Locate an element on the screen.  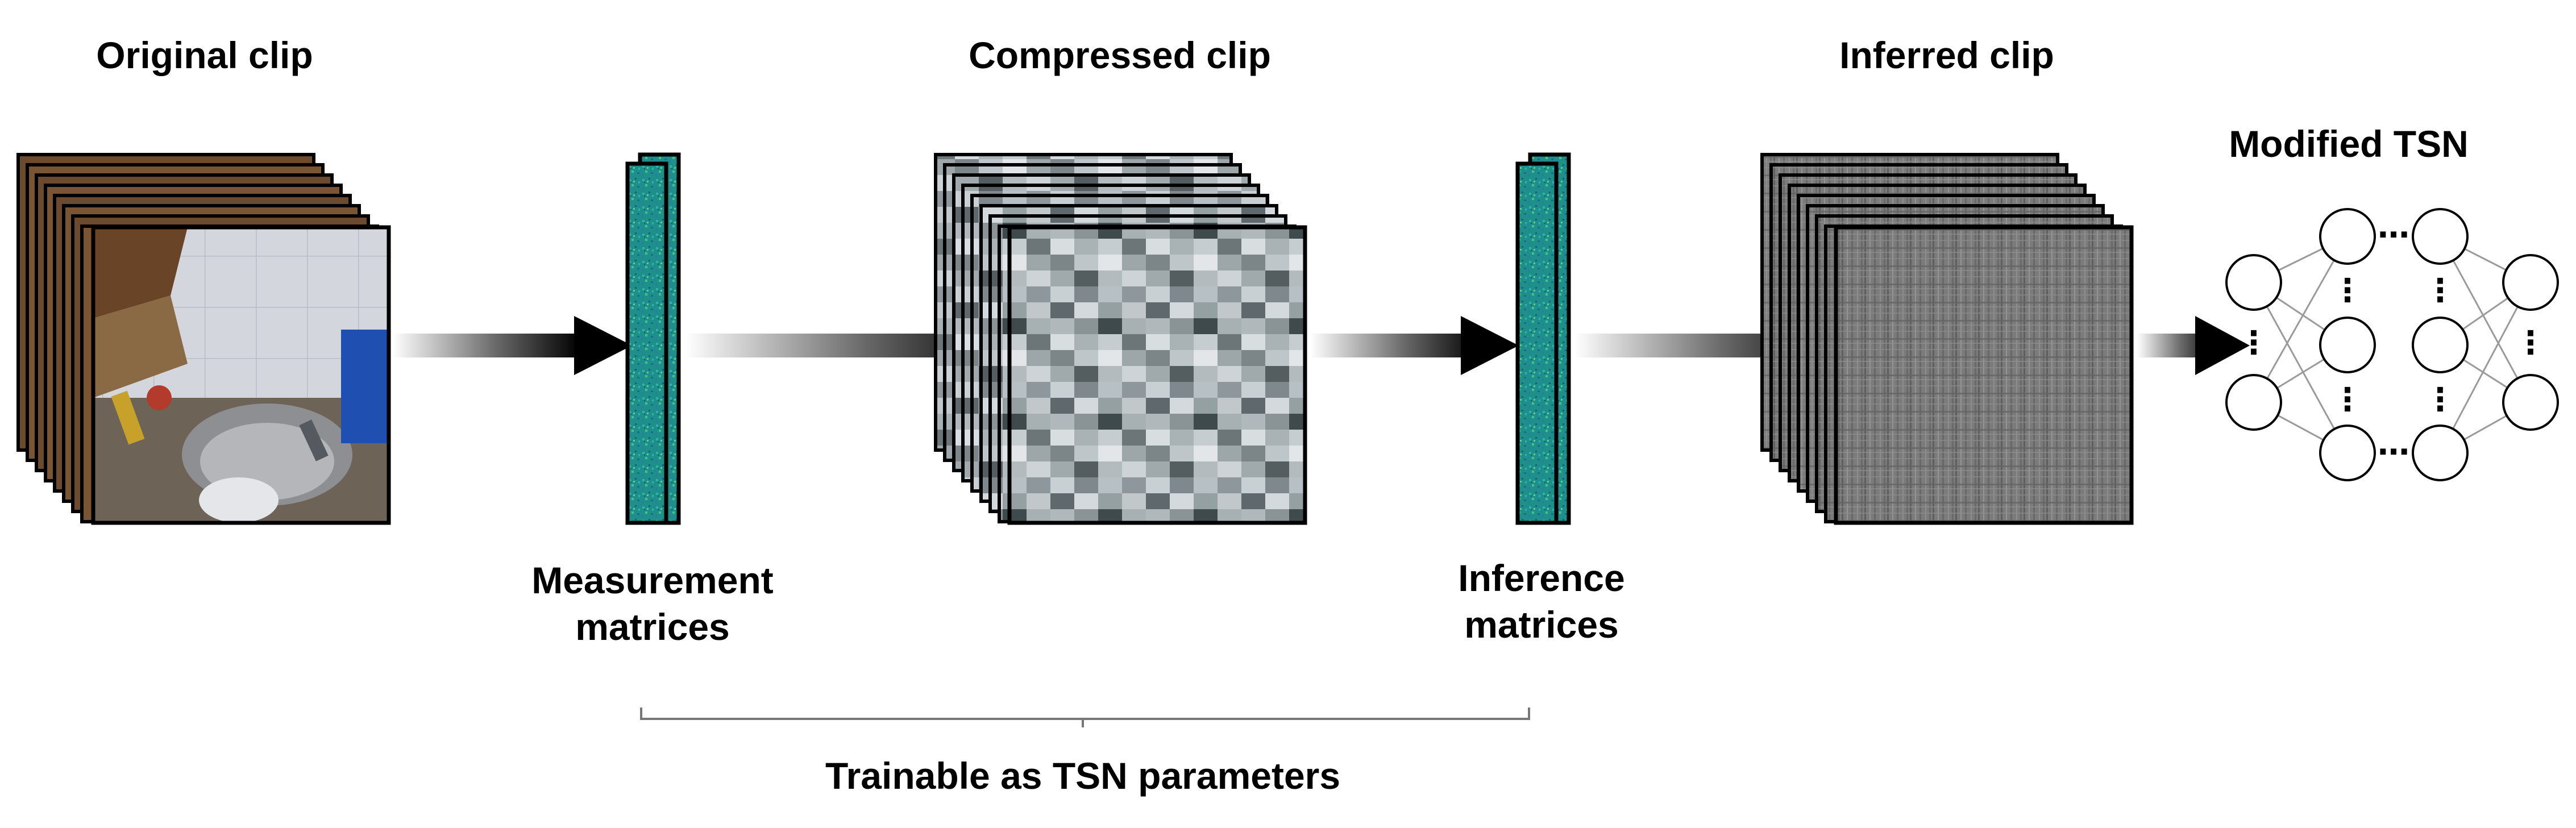
measurement-matrices is located at coordinates (653, 338).